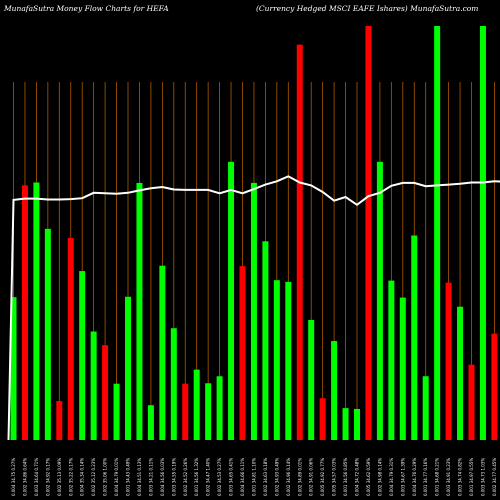 This screenshot has width=500, height=500. What do you see at coordinates (414, 477) in the screenshot?
I see `x-tick-label: 0.004 34.76 0.29%` at bounding box center [414, 477].